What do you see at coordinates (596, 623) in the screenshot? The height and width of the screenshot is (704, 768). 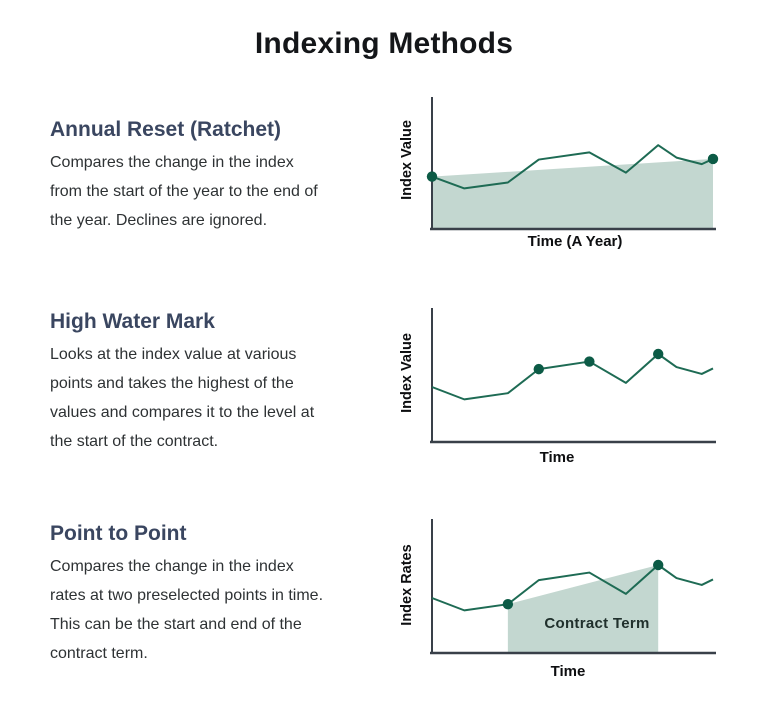 I see `contract-term-label: Contract Term` at bounding box center [596, 623].